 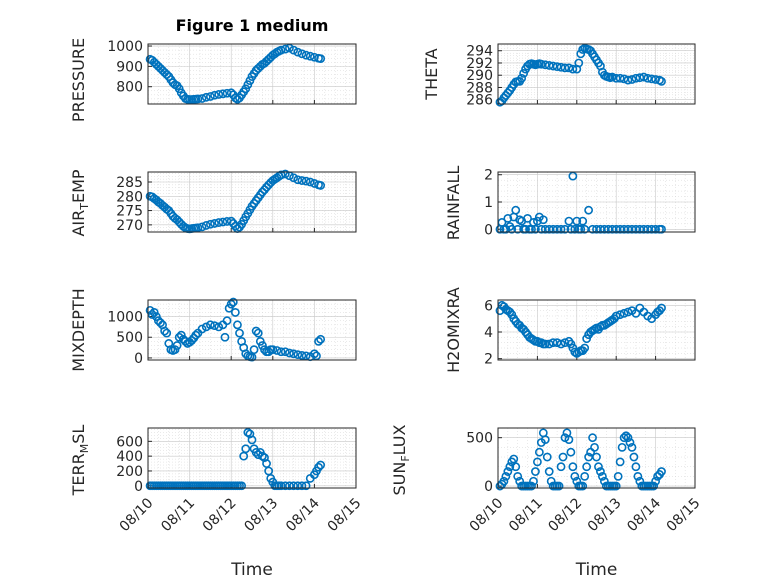 I want to click on y-tick-label: 6, so click(x=488, y=306).